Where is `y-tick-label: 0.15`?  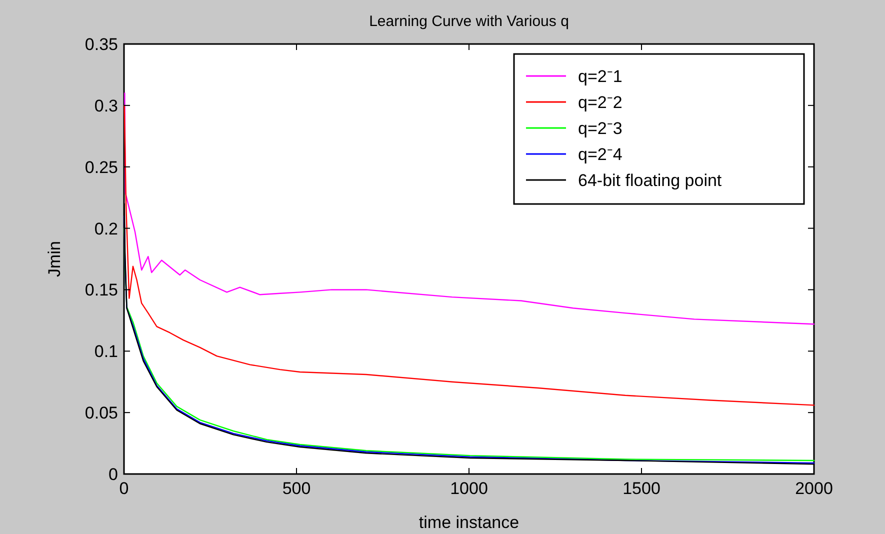
y-tick-label: 0.15 is located at coordinates (101, 290).